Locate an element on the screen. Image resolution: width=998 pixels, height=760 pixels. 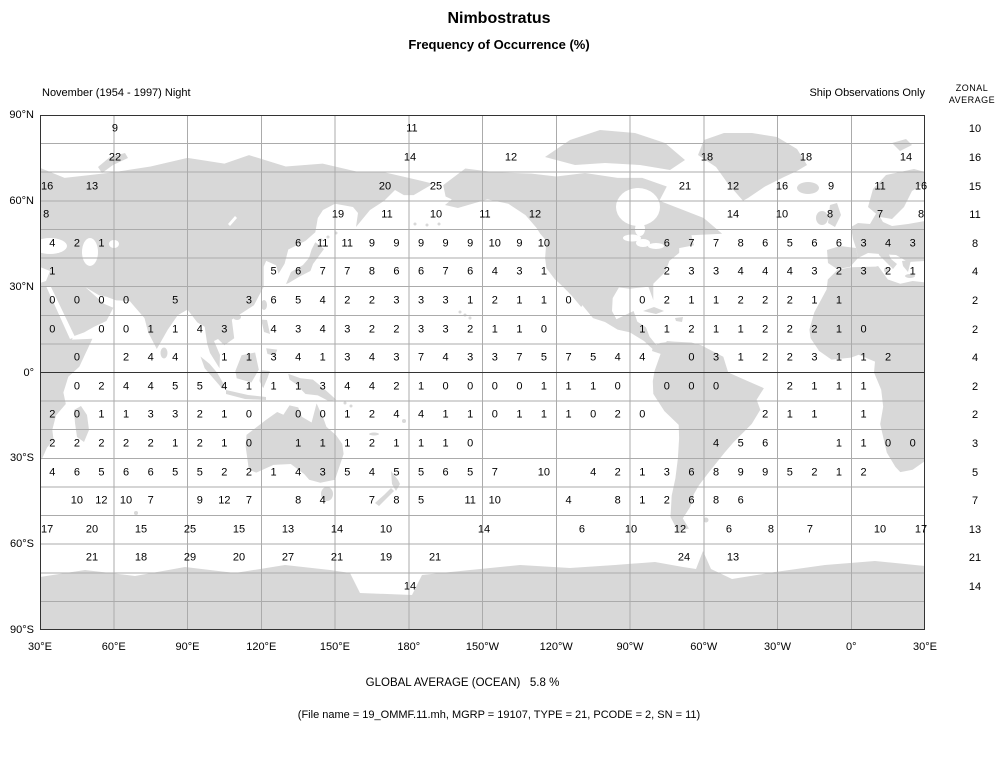
island-new-zealand-north is located at coordinates (395, 481).